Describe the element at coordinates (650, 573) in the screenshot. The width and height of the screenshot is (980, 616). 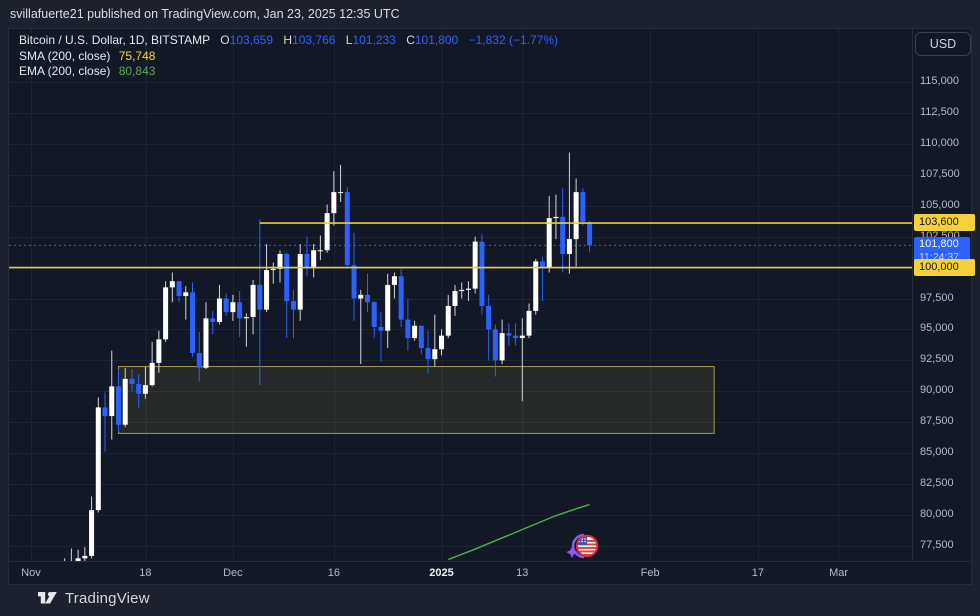
I see `x-tick-label: Feb` at that location.